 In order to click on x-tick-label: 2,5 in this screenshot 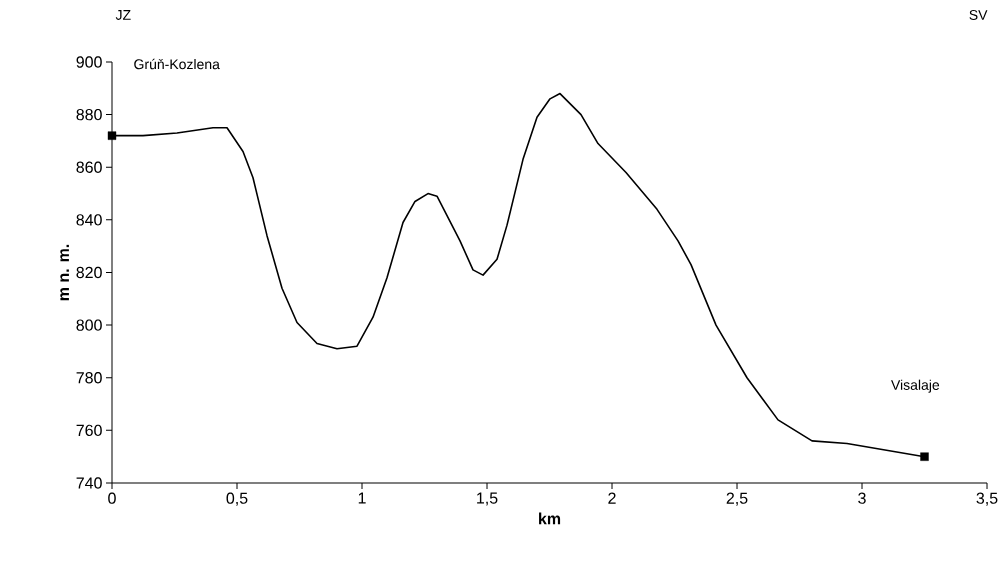, I will do `click(737, 499)`.